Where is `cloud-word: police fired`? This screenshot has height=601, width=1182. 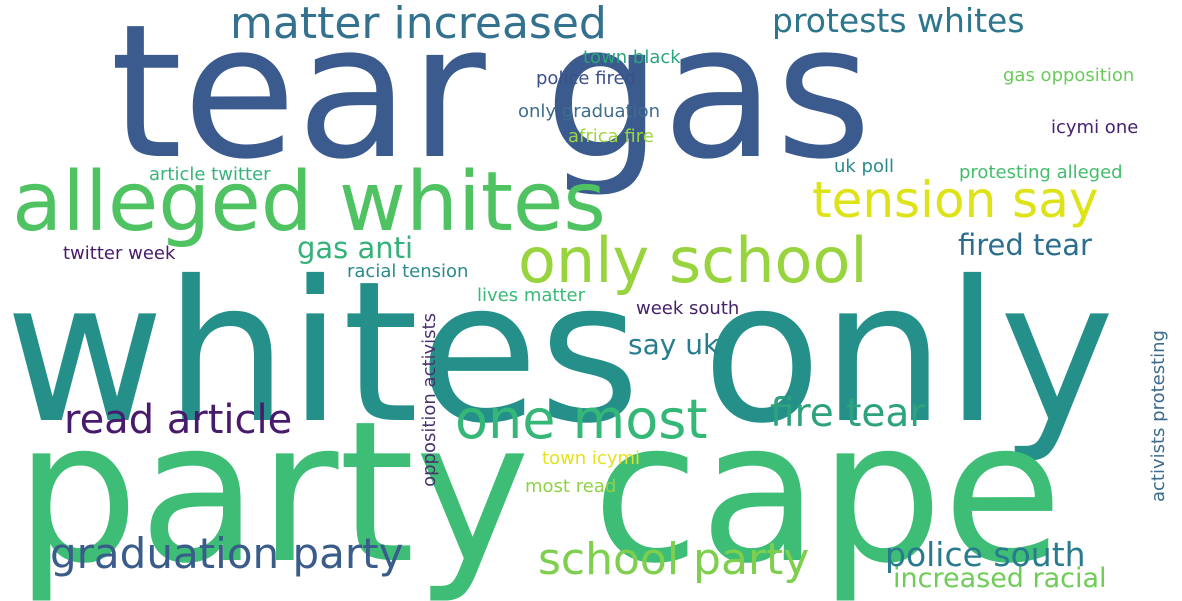
cloud-word: police fired is located at coordinates (586, 78).